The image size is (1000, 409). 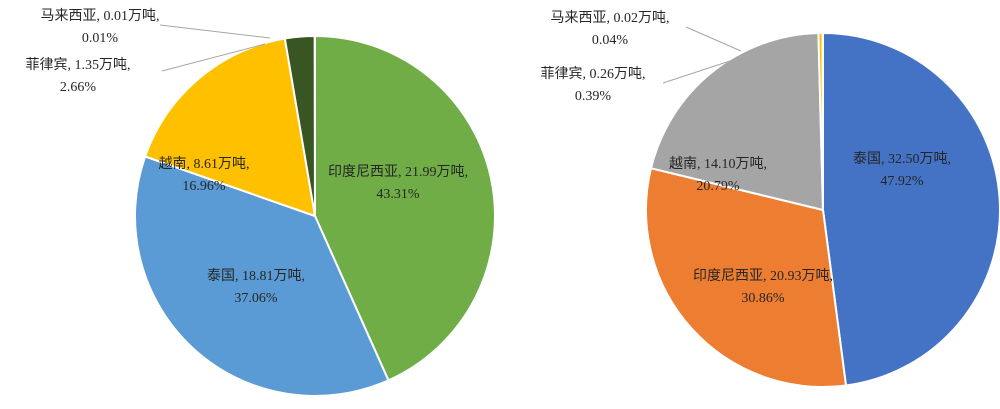 I want to click on data-label: 泰国, 32.50万吨,, so click(x=902, y=159).